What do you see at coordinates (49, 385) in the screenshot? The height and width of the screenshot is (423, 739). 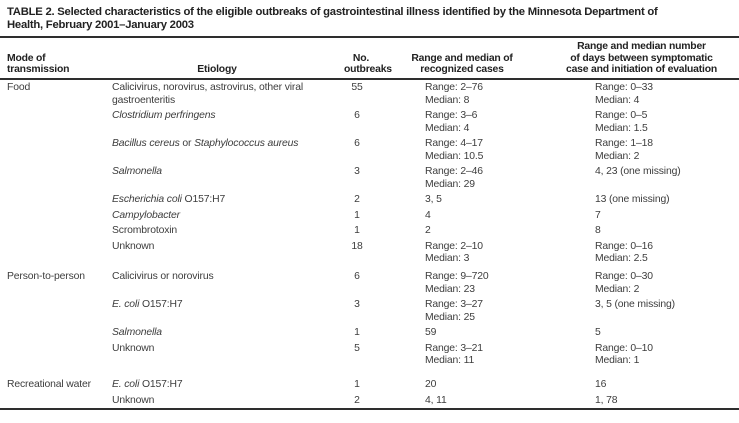 I see `cell-mode-of-transmission: Recreational water` at bounding box center [49, 385].